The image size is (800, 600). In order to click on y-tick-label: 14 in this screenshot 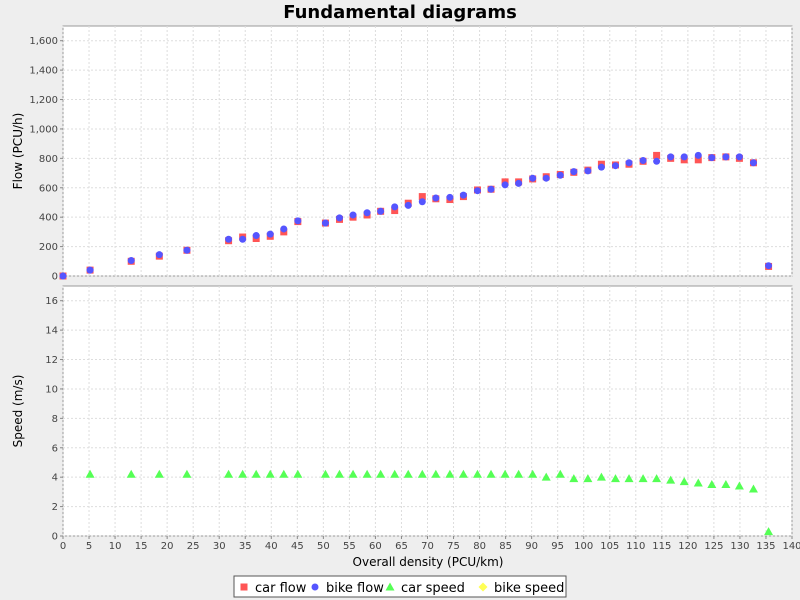, I will do `click(51, 331)`.